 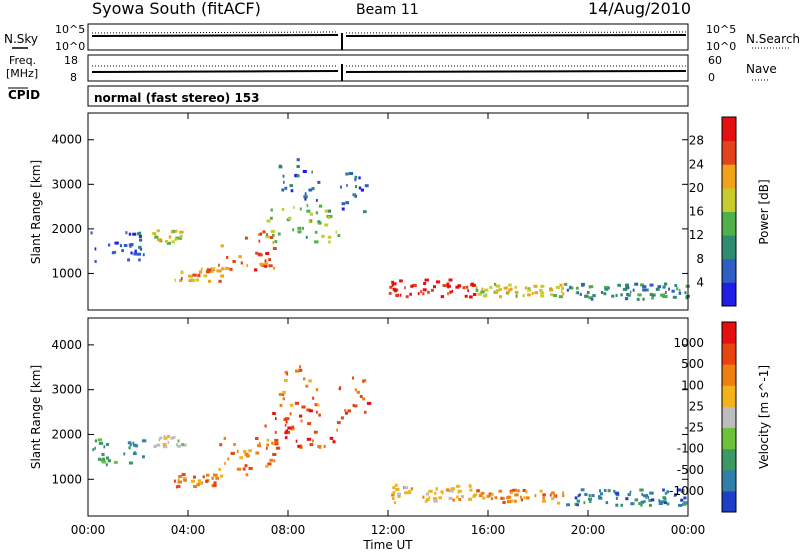 What do you see at coordinates (690, 470) in the screenshot?
I see `colorbar-tick-label: -500` at bounding box center [690, 470].